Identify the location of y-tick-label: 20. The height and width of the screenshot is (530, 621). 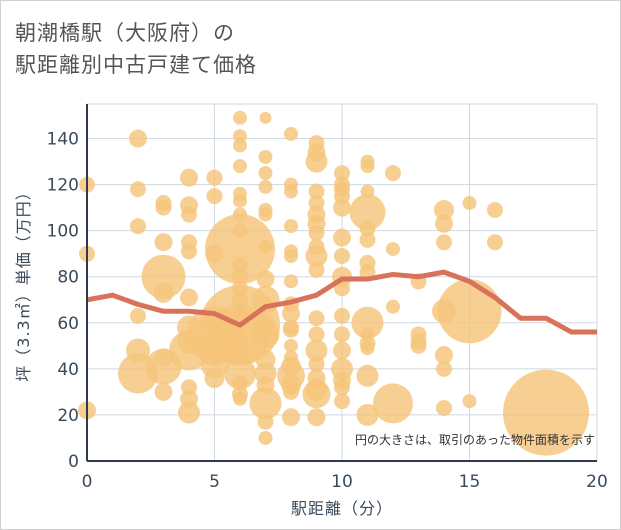
(68, 416).